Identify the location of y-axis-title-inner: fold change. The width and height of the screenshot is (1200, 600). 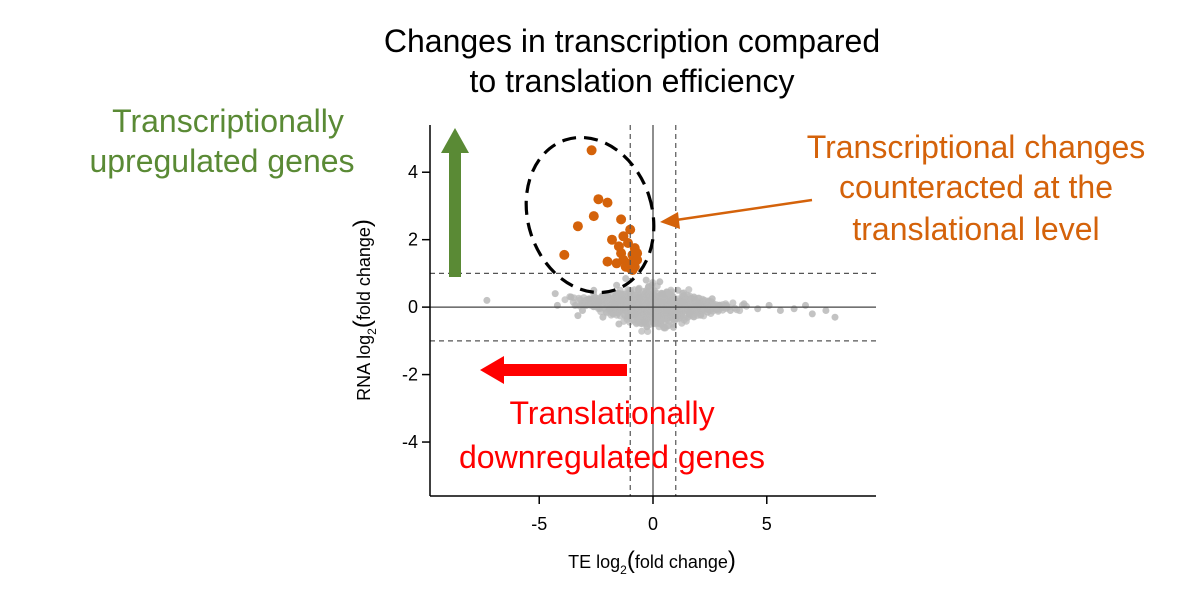
(364, 273).